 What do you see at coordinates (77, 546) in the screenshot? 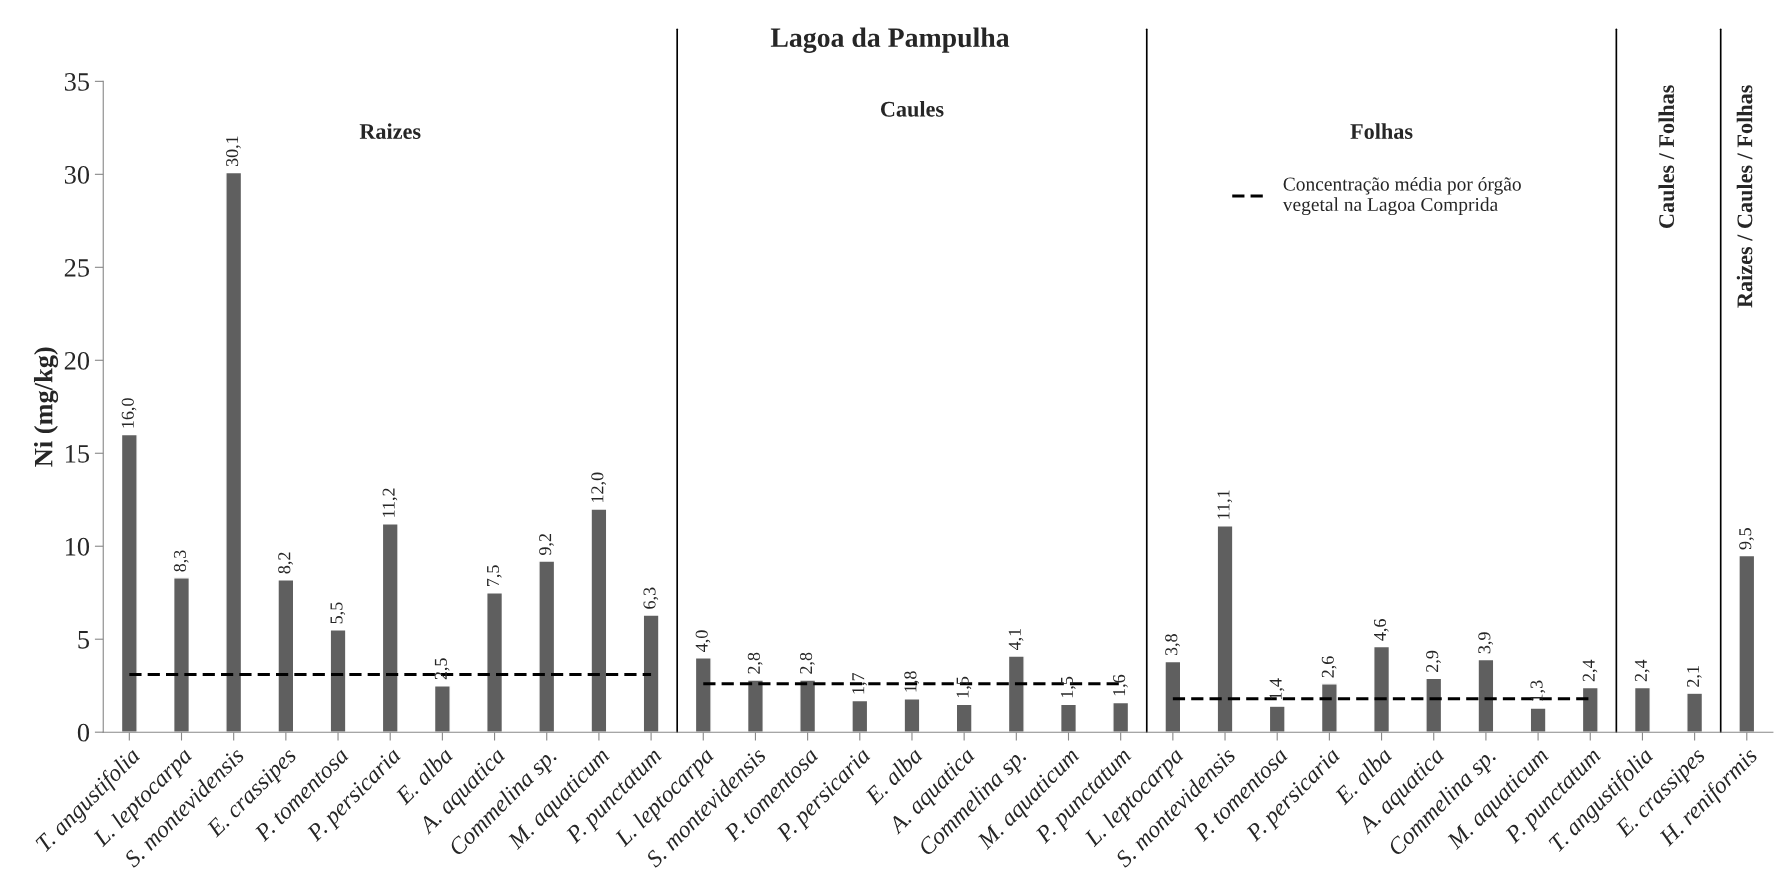
I see `y-tick-label: 10` at bounding box center [77, 546].